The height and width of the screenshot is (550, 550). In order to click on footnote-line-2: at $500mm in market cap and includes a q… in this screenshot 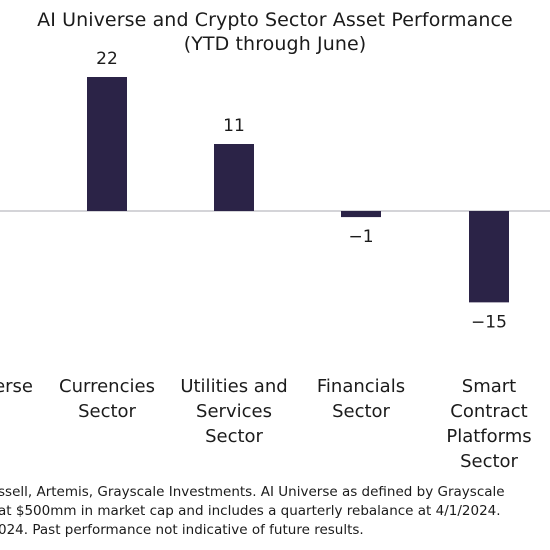, I will do `click(250, 511)`.